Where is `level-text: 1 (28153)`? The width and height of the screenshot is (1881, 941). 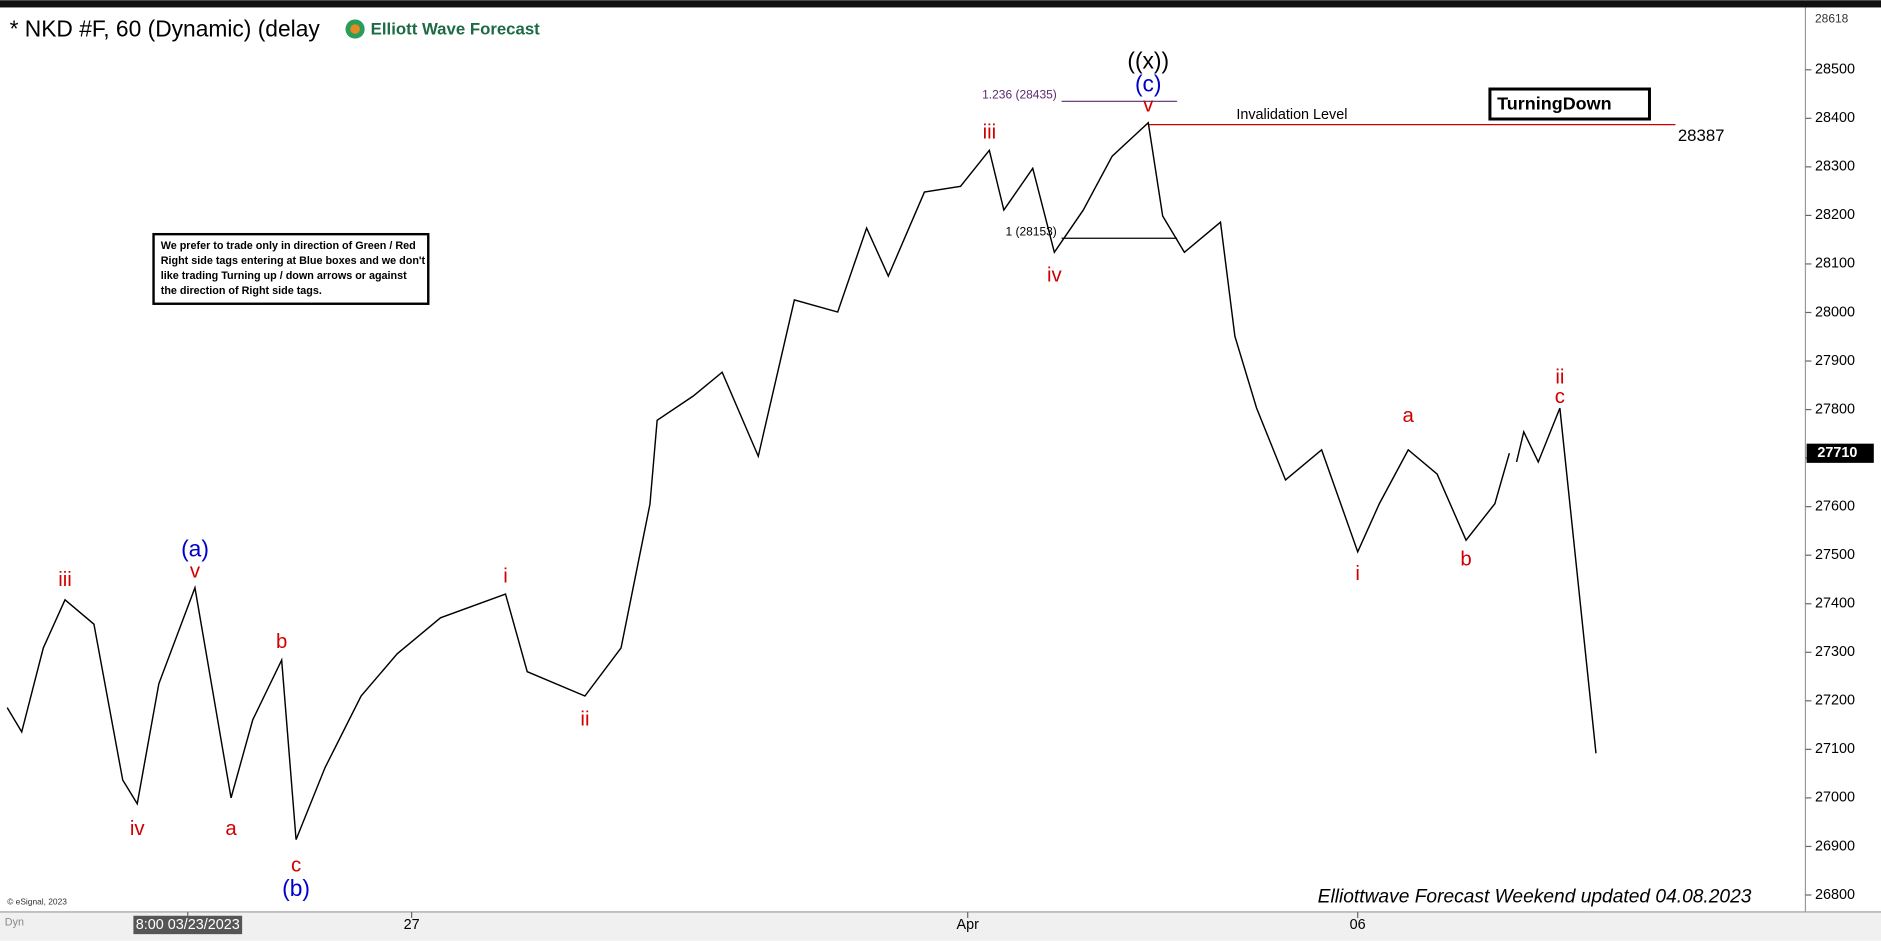
level-text: 1 (28153) is located at coordinates (1030, 231).